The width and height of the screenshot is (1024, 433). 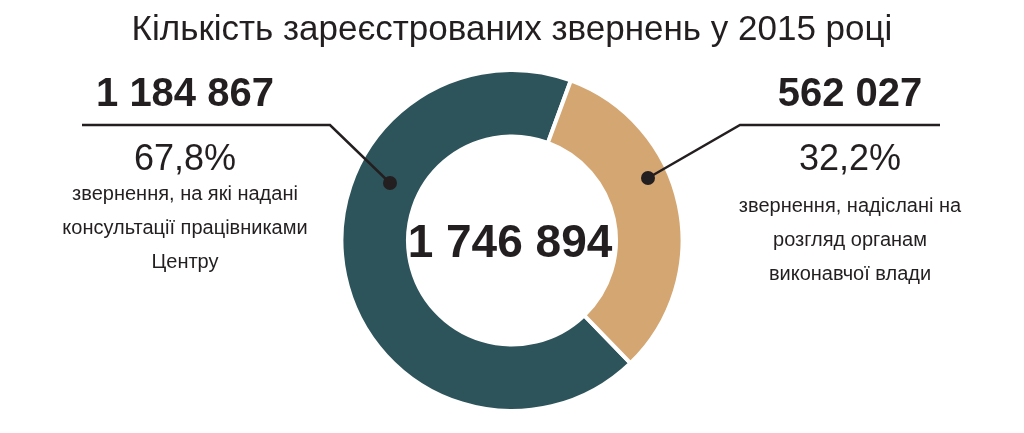 What do you see at coordinates (850, 239) in the screenshot?
I see `slice-label: звернення, надіслані на розгляд органам виконавчої влади` at bounding box center [850, 239].